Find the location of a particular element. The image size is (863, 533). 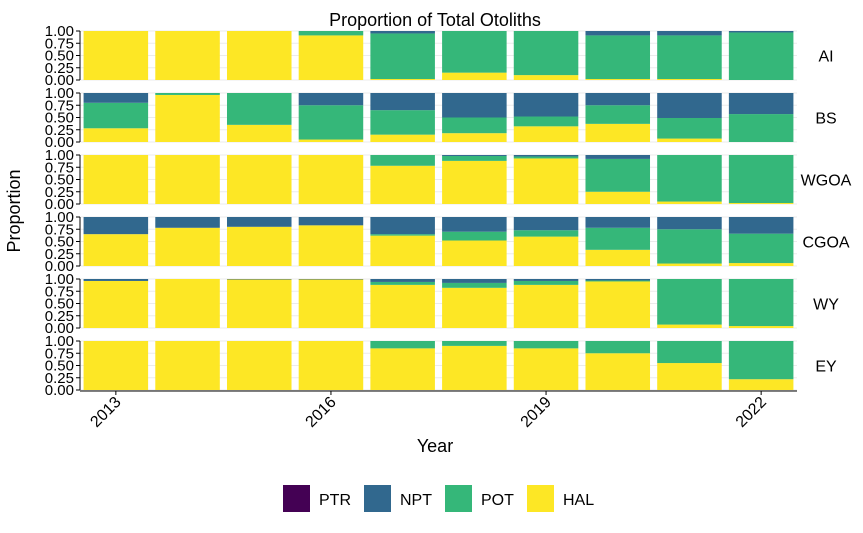

bar-wy-2015-hal is located at coordinates (259, 303).